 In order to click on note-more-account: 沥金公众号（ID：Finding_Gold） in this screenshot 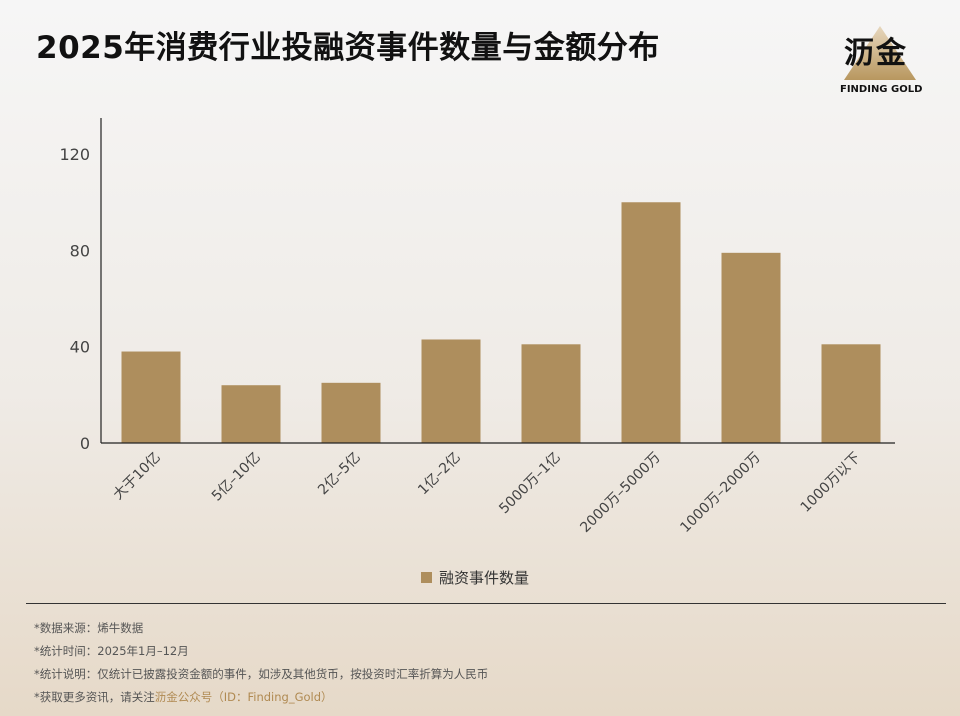, I will do `click(243, 697)`.